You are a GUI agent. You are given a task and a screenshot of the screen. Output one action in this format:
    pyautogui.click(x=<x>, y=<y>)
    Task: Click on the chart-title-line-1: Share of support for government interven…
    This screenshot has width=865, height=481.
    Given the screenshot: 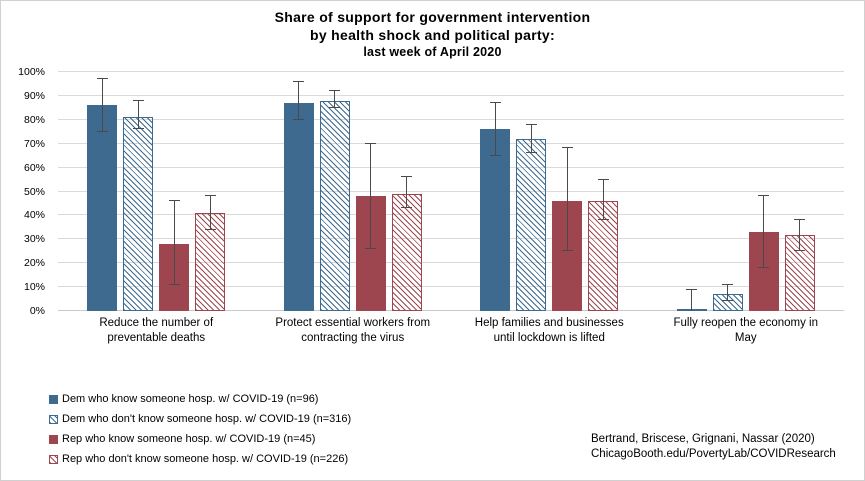 What is the action you would take?
    pyautogui.click(x=432, y=17)
    